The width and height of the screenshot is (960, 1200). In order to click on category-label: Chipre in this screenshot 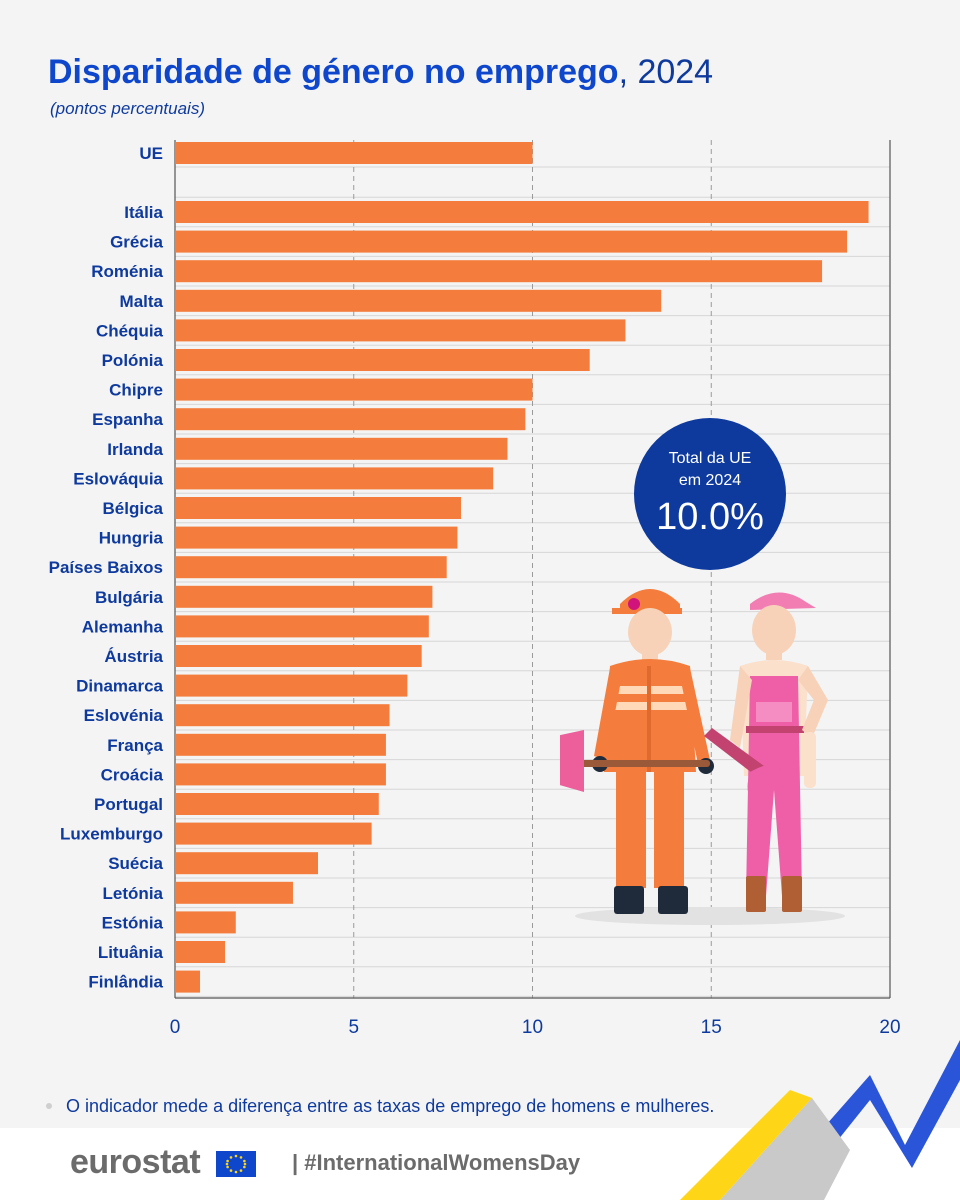, I will do `click(136, 390)`.